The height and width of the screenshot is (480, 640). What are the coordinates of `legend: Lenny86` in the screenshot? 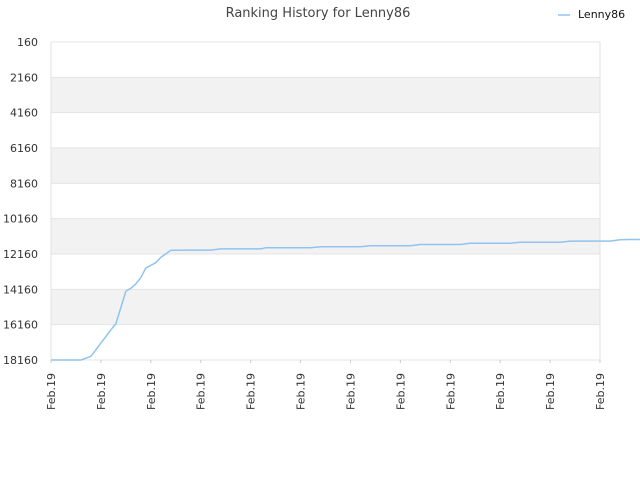 It's located at (591, 14).